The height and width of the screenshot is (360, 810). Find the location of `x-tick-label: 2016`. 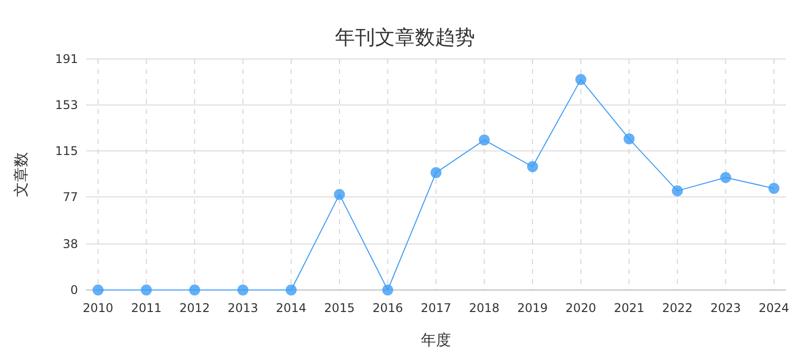

x-tick-label: 2016 is located at coordinates (387, 308).